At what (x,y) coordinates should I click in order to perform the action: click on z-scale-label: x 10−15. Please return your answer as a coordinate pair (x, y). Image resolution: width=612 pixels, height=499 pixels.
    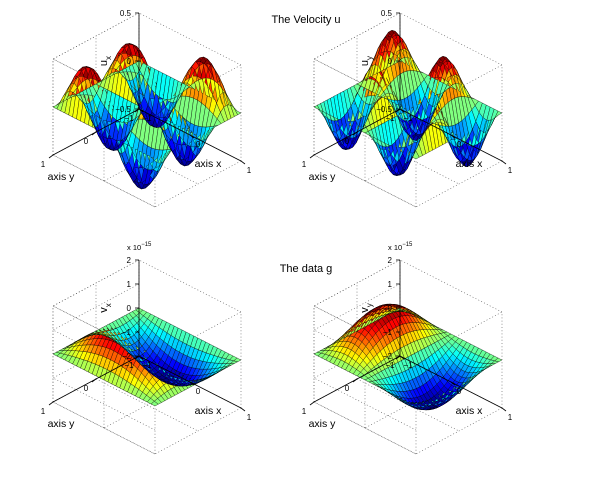
    Looking at the image, I should click on (400, 247).